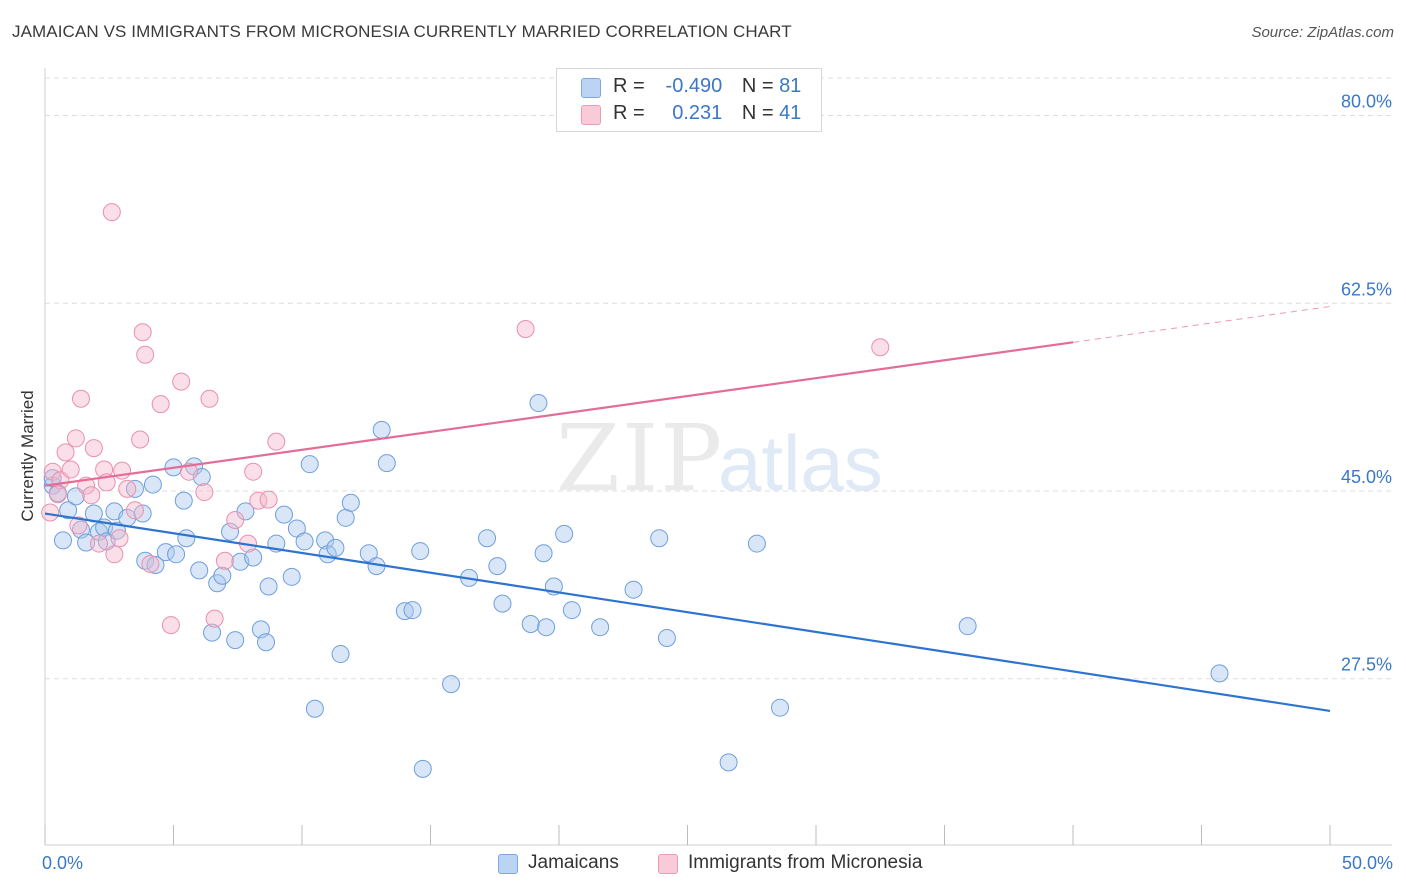 The height and width of the screenshot is (892, 1406). Describe the element at coordinates (1366, 102) in the screenshot. I see `y-tick-label: 80.0%` at that location.